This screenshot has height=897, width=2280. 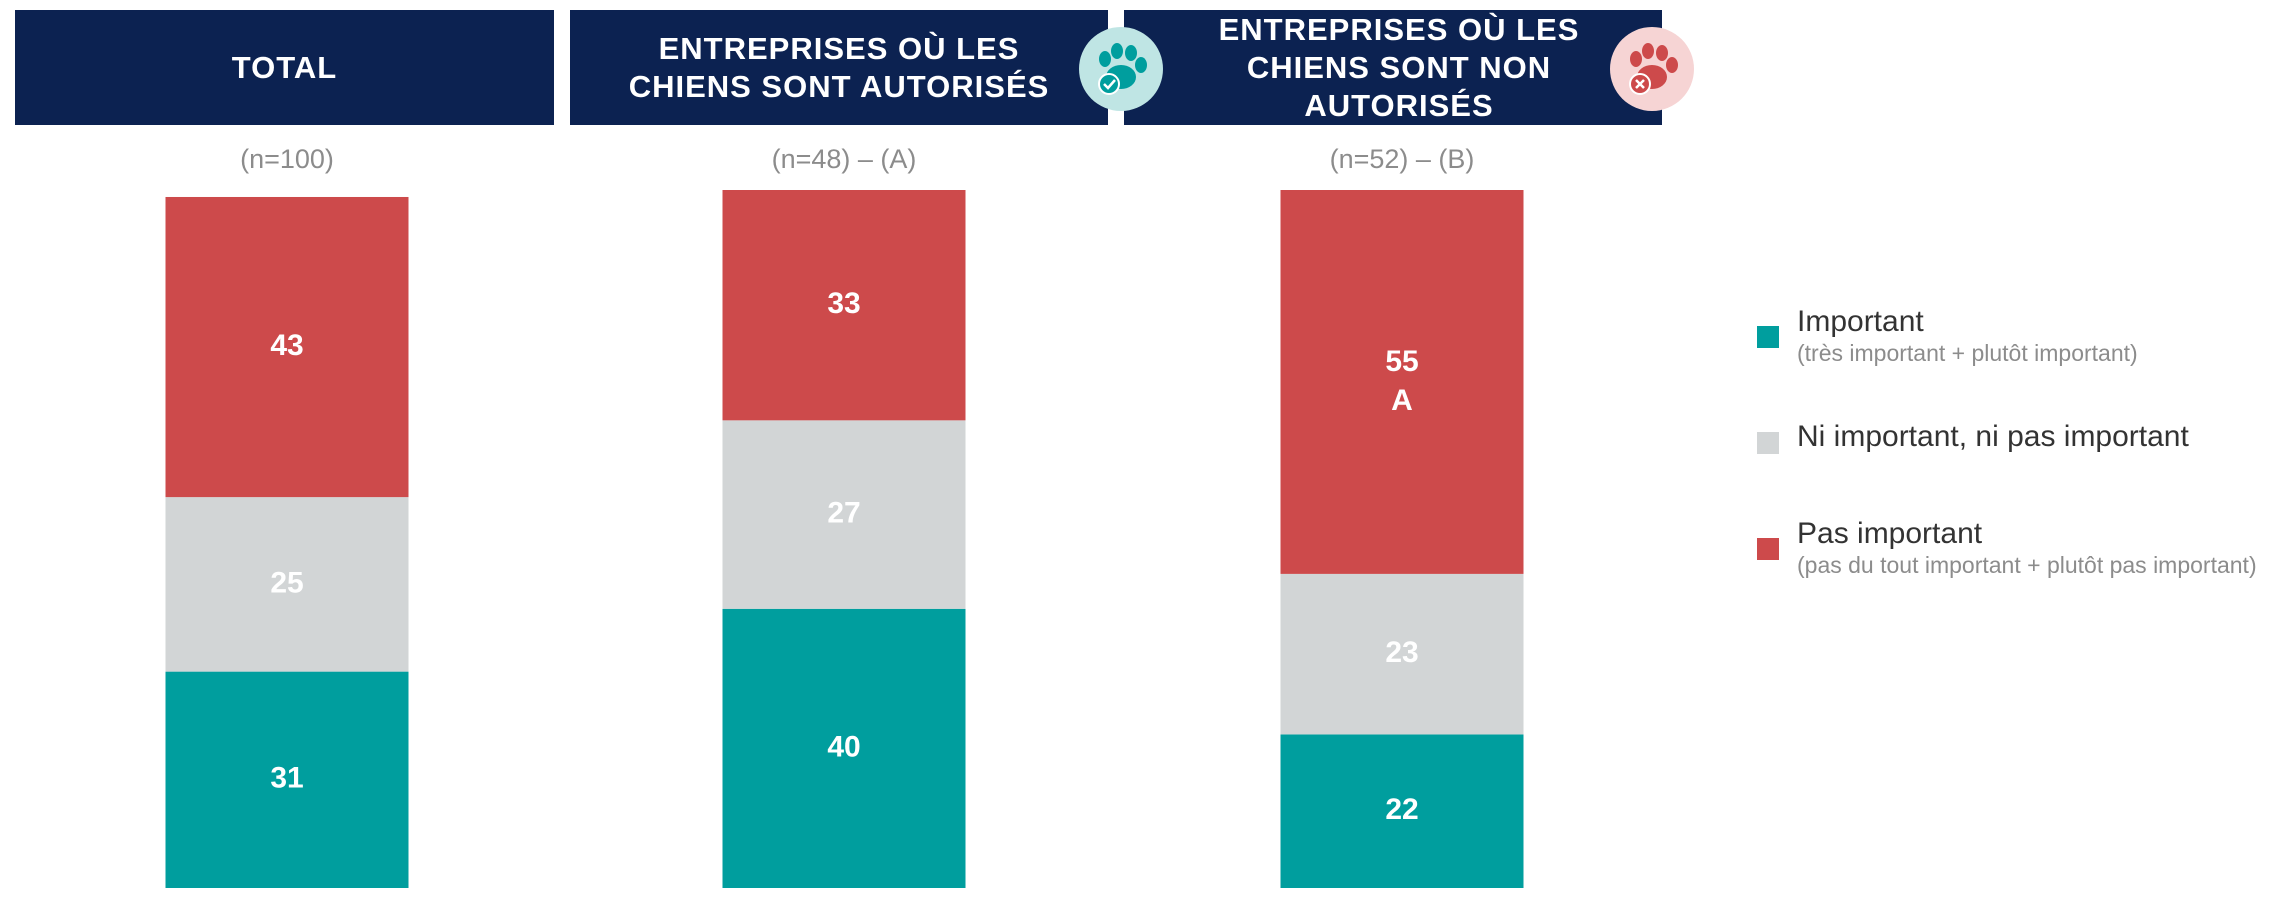 I want to click on legend-label: Important, so click(x=1860, y=321).